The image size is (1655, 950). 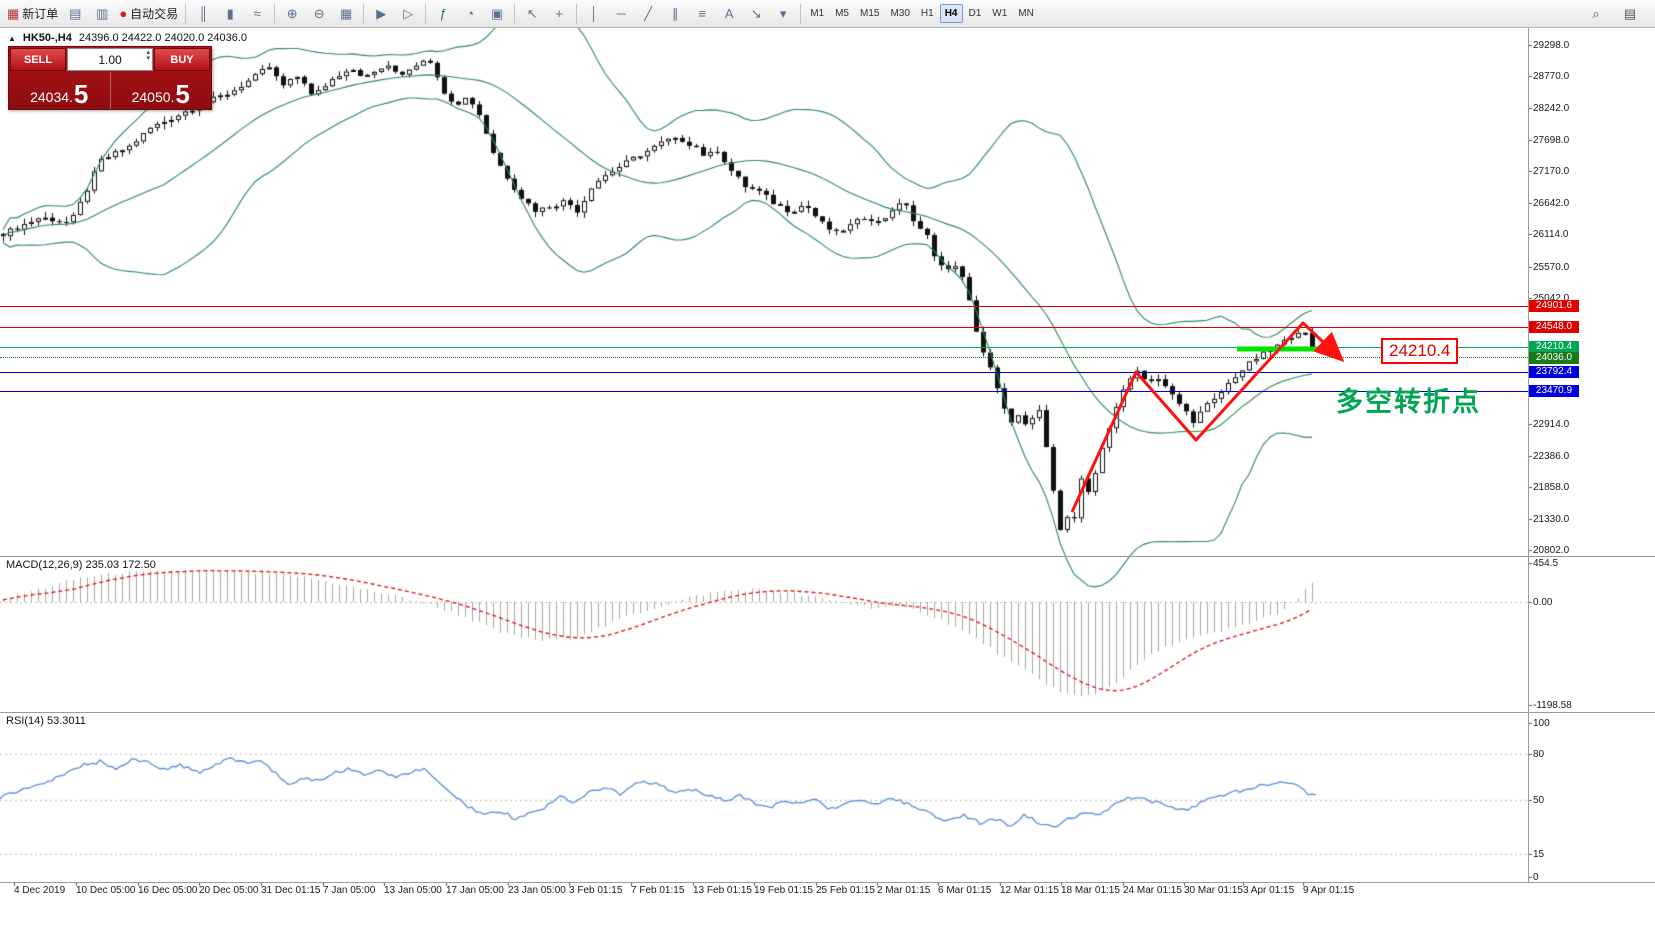 I want to click on candle-chart-icon: ▮, so click(x=230, y=14).